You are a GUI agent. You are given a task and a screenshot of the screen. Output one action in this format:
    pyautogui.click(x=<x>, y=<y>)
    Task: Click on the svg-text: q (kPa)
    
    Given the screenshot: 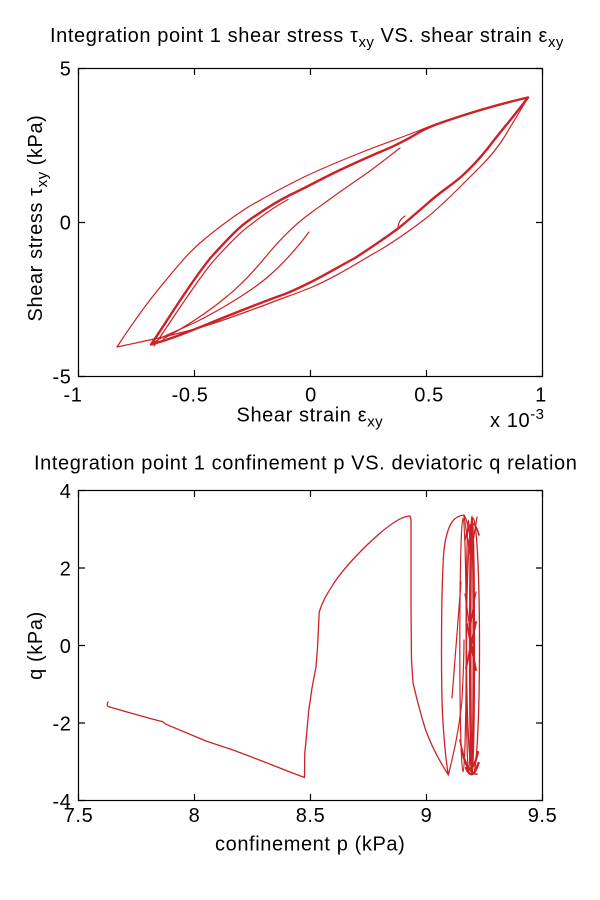 What is the action you would take?
    pyautogui.click(x=36, y=645)
    